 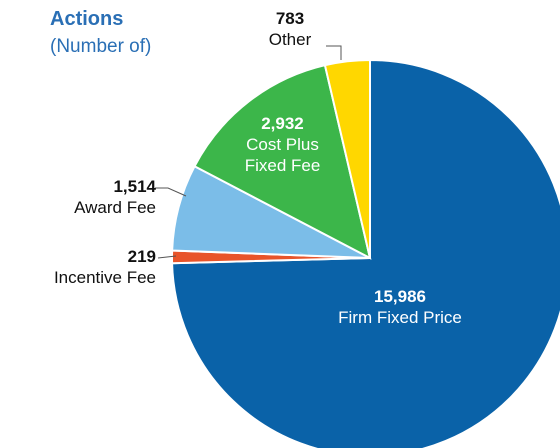 What do you see at coordinates (134, 186) in the screenshot?
I see `value-label: 1,514` at bounding box center [134, 186].